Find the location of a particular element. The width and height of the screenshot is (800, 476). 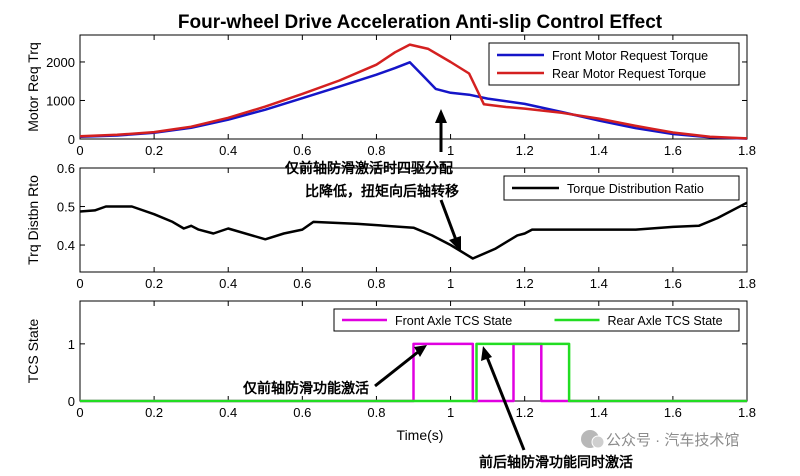

y-tick-label: 1 is located at coordinates (71, 344).